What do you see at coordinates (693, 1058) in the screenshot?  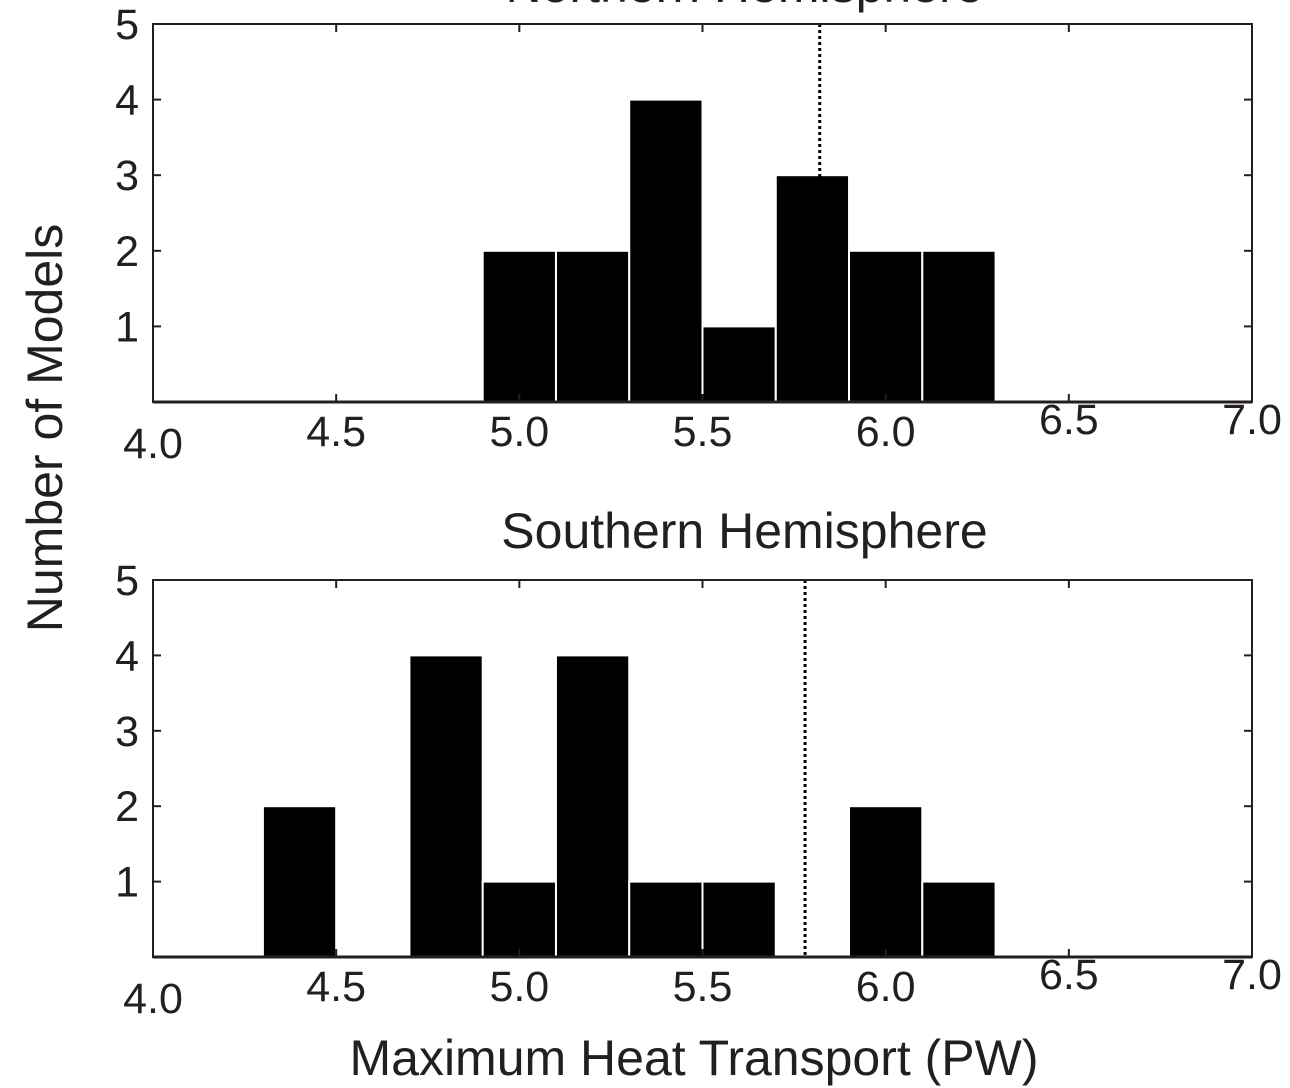 I see `x-axis-title: Maximum Heat Transport (PW)` at bounding box center [693, 1058].